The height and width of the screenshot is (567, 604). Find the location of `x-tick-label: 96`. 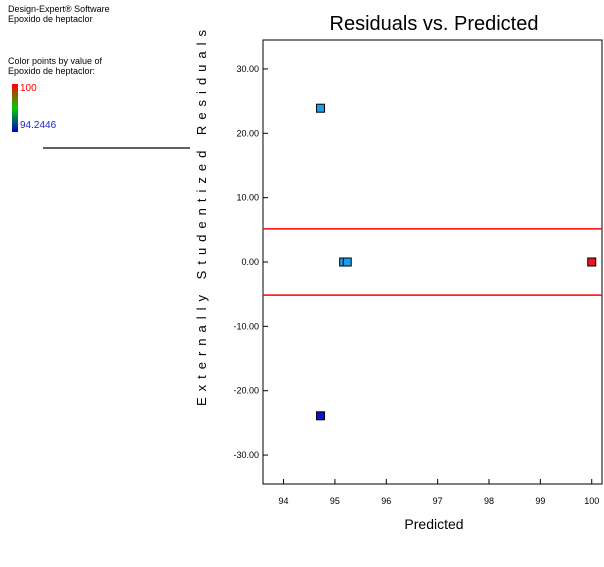

x-tick-label: 96 is located at coordinates (386, 501).